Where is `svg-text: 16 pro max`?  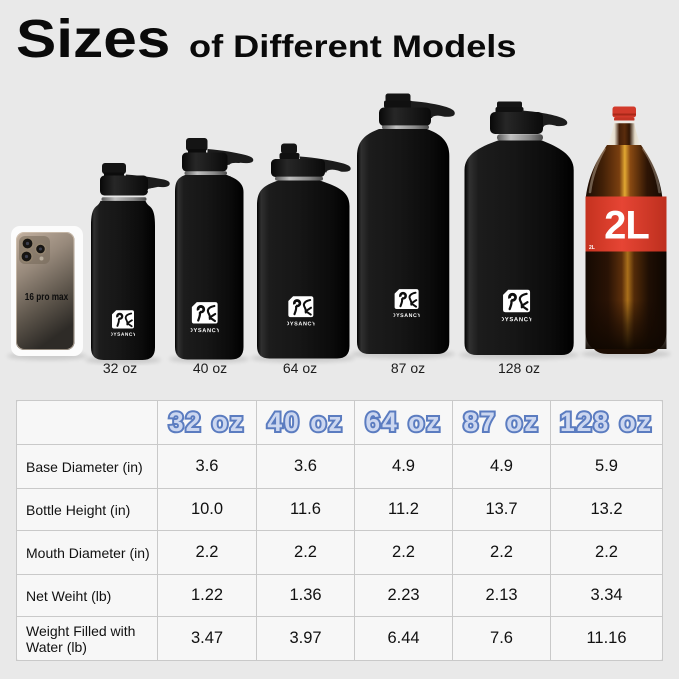 svg-text: 16 pro max is located at coordinates (47, 297).